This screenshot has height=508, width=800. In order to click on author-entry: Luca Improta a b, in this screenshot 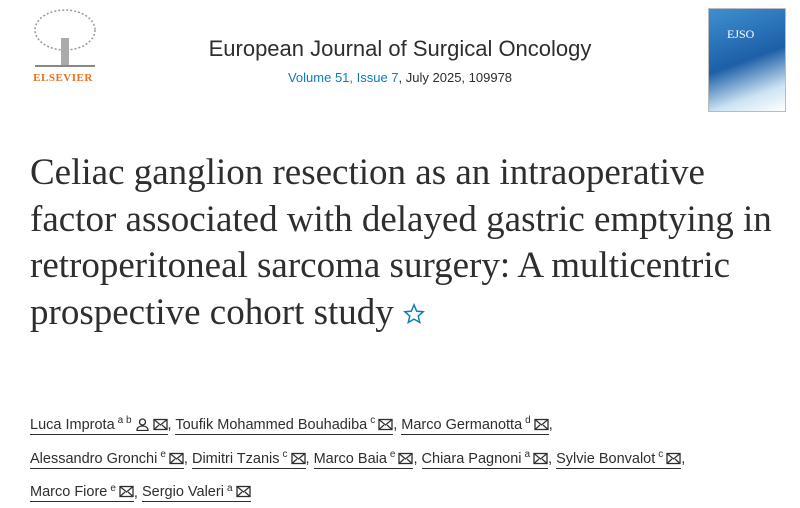, I will do `click(101, 425)`.